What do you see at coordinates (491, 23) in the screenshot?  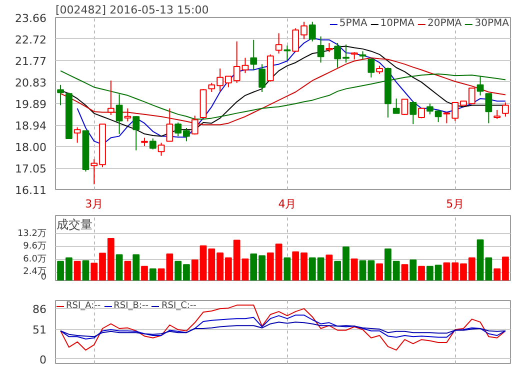 I see `legend-label: 30PMA` at bounding box center [491, 23].